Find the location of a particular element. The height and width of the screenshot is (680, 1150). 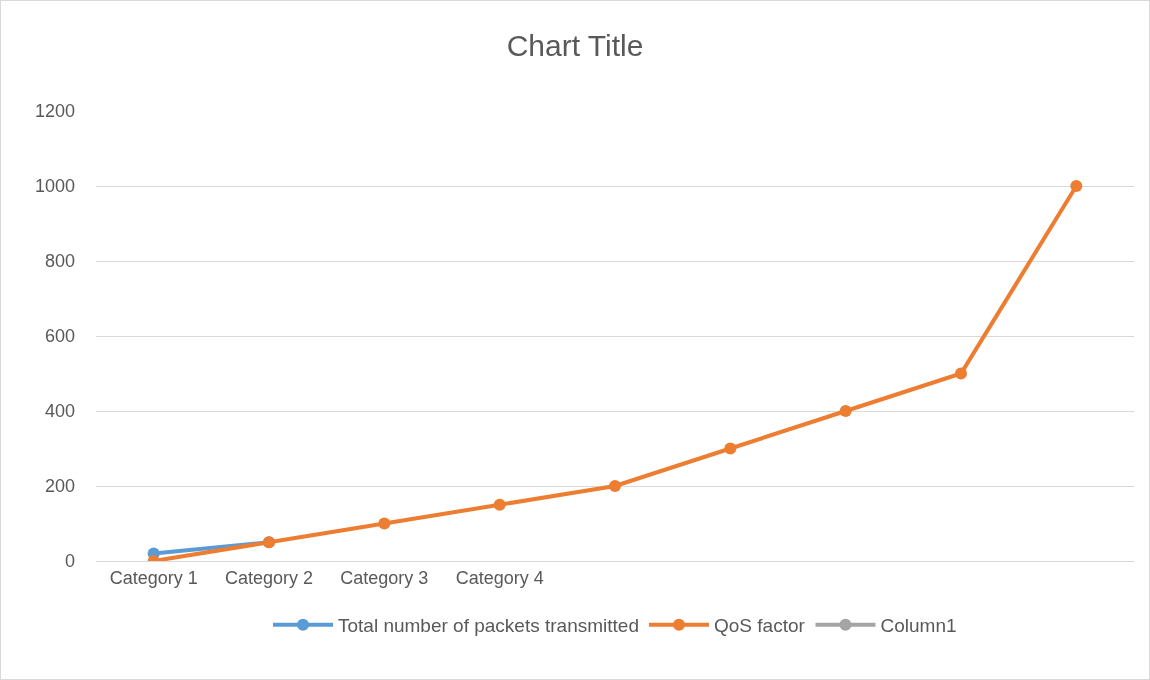

y-tick-label: 0 is located at coordinates (69, 561).